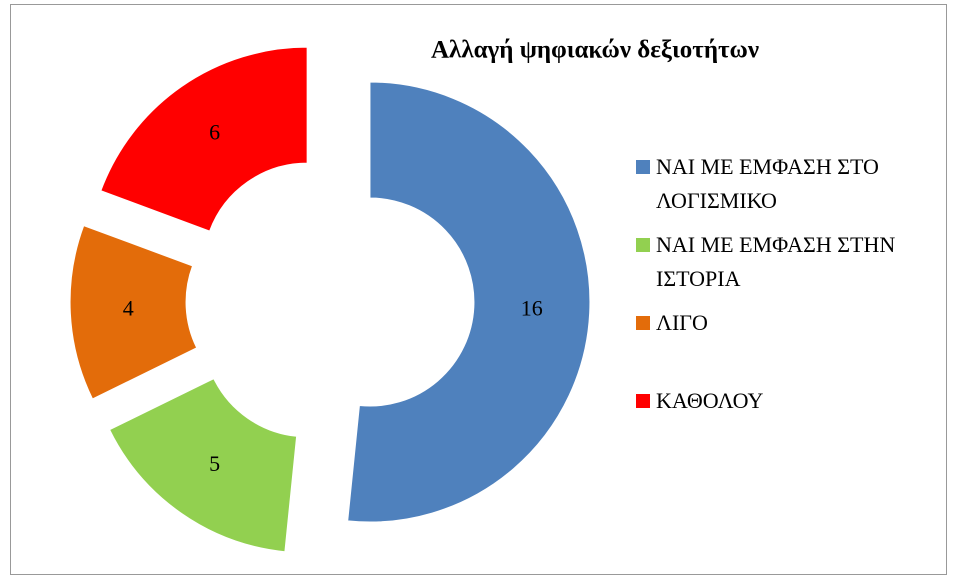 This screenshot has width=956, height=578. What do you see at coordinates (214, 463) in the screenshot?
I see `data-label: 5` at bounding box center [214, 463].